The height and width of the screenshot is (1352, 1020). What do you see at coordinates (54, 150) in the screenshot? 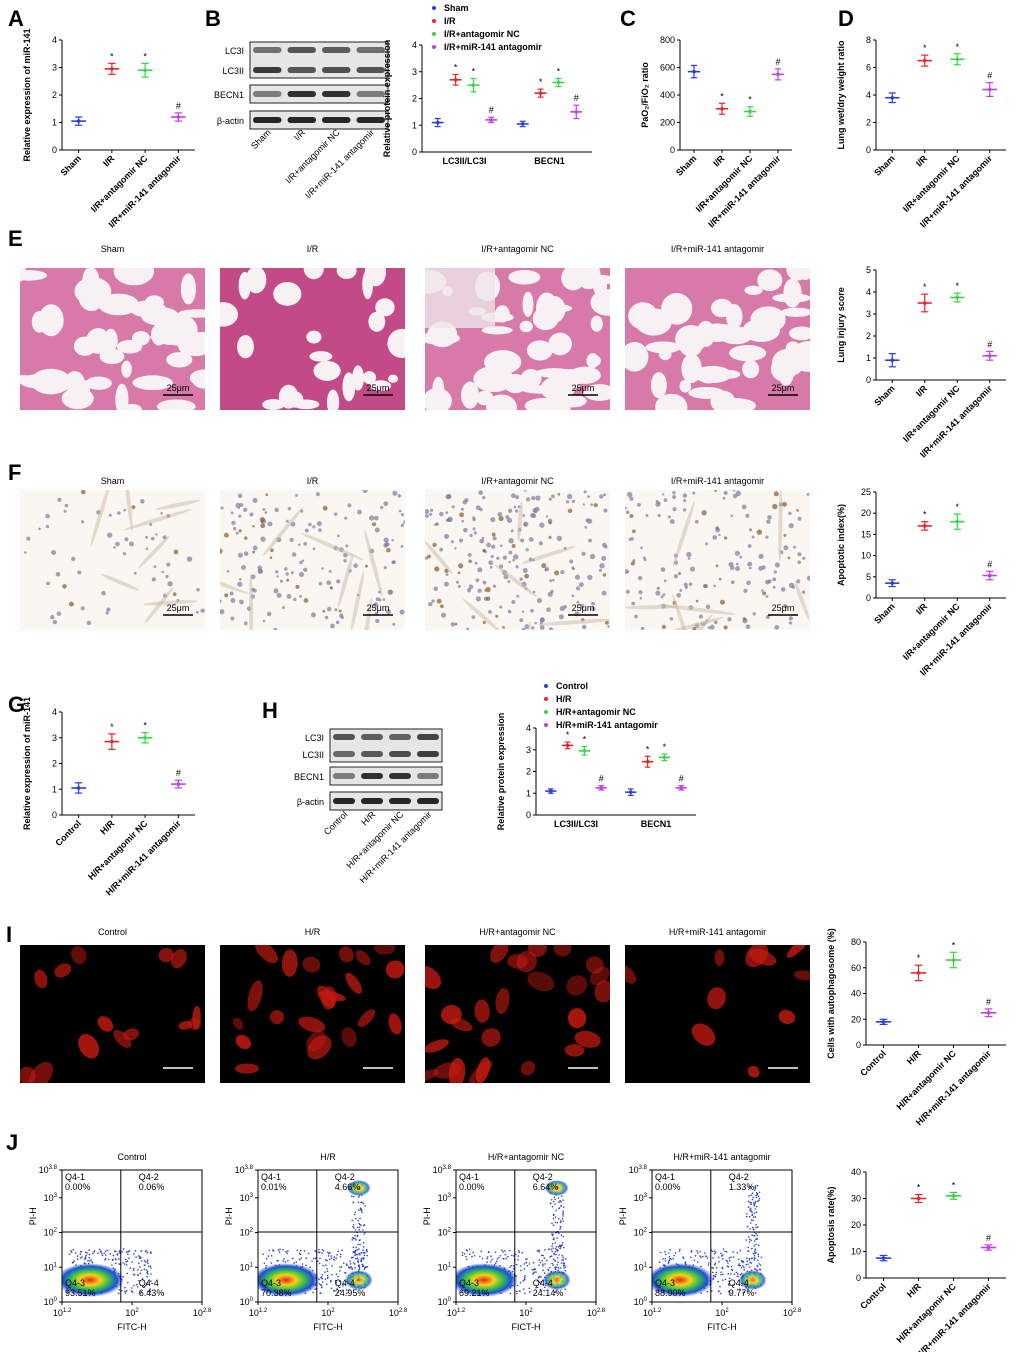
I see `y-tick-label: 0` at bounding box center [54, 150].